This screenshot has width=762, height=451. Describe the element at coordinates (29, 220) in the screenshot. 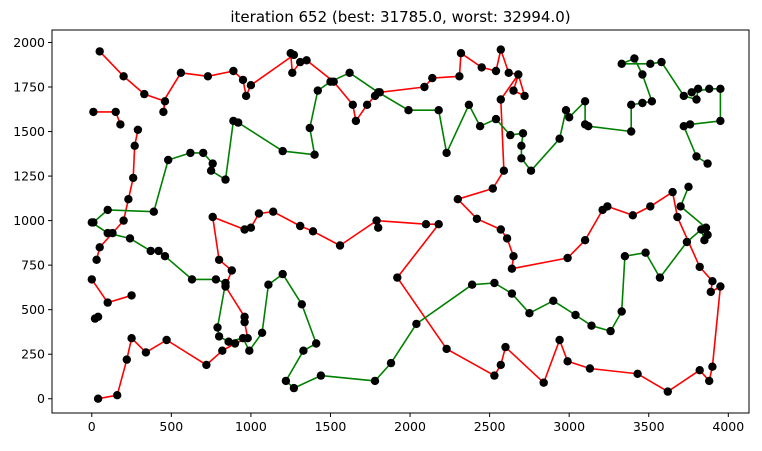

I see `y-tick-label: 1000` at that location.